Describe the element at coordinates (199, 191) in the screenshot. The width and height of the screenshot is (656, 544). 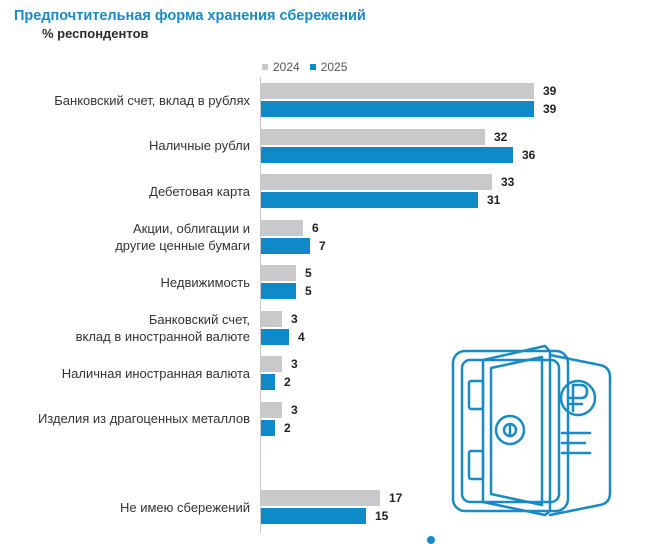
I see `category-label-2: Дебетовая карта` at that location.